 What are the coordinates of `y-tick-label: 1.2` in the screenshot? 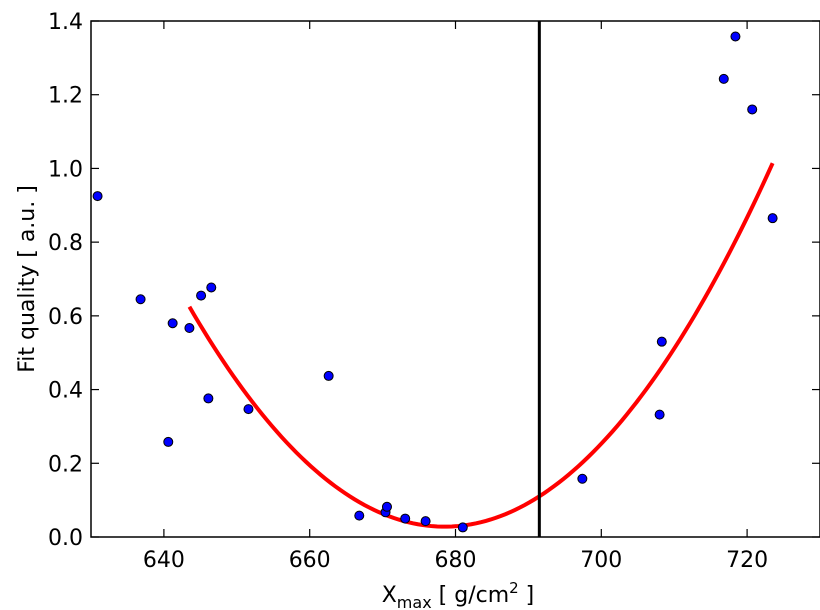 It's located at (65, 96).